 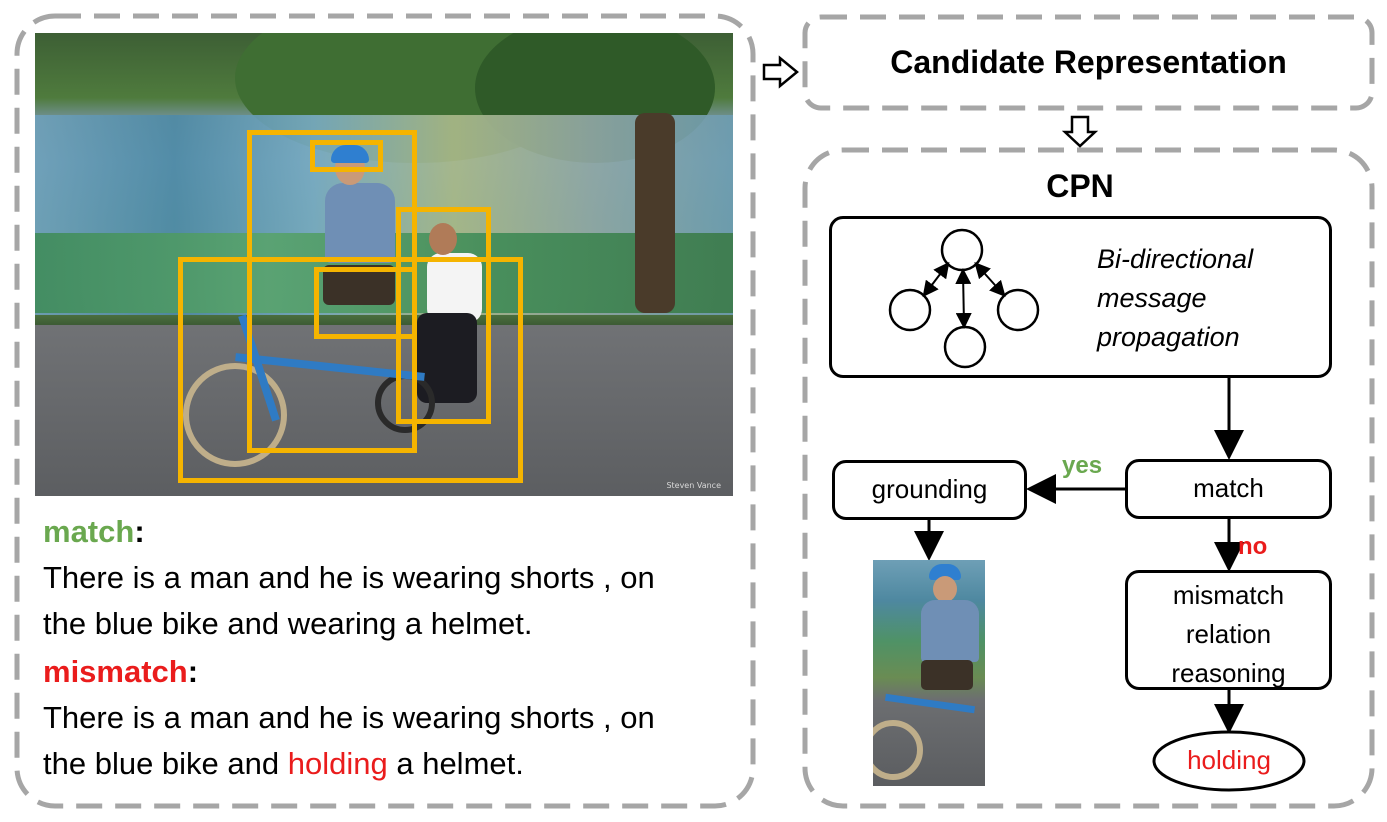 I want to click on rider-head, so click(x=443, y=239).